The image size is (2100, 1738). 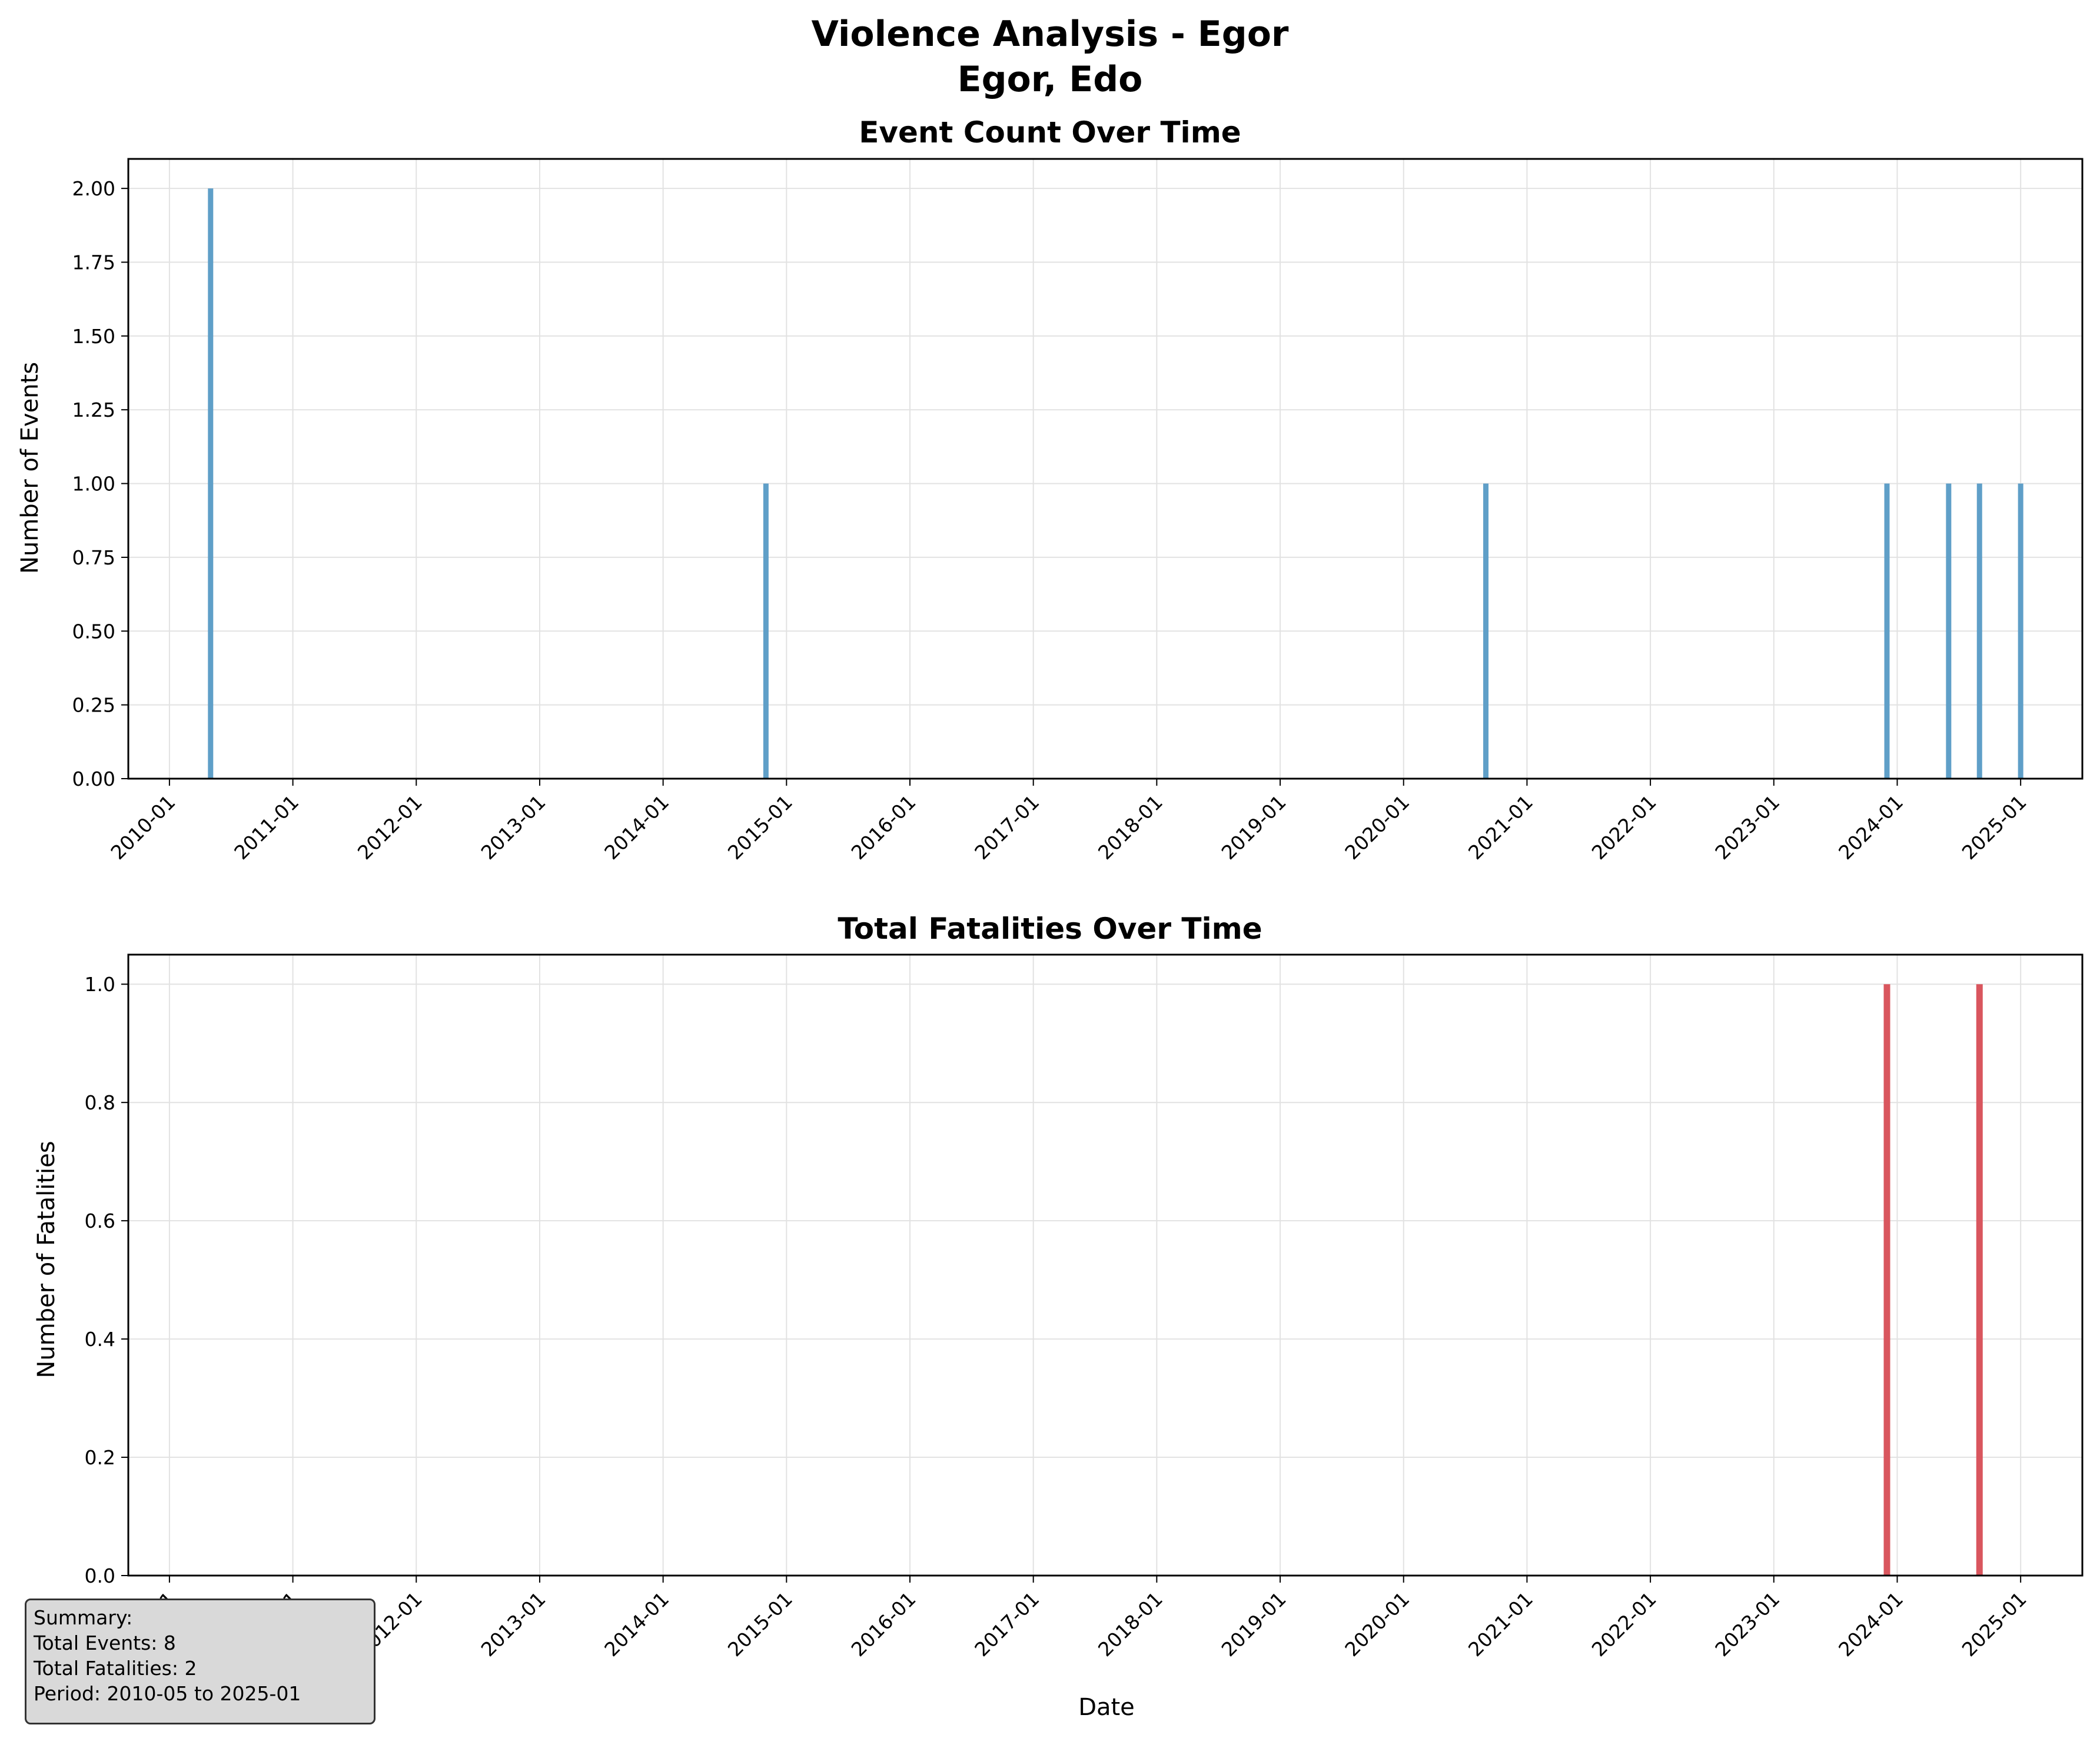 What do you see at coordinates (100, 1457) in the screenshot?
I see `y-tick-label: 0.2` at bounding box center [100, 1457].